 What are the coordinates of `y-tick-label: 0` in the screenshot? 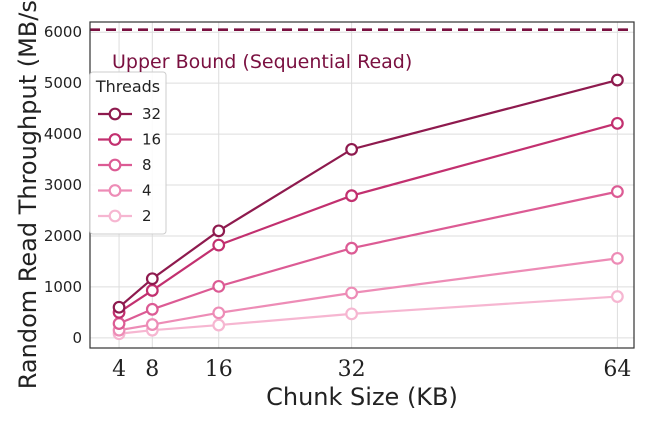 It's located at (77, 338).